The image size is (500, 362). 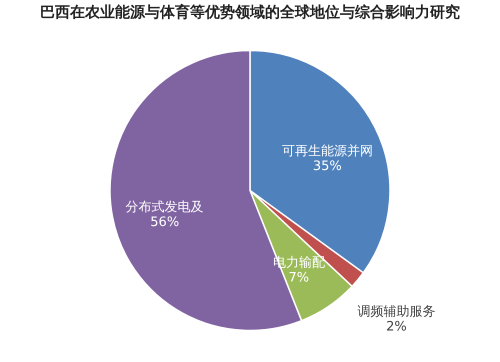 What do you see at coordinates (396, 327) in the screenshot?
I see `data-label: 2%` at bounding box center [396, 327].